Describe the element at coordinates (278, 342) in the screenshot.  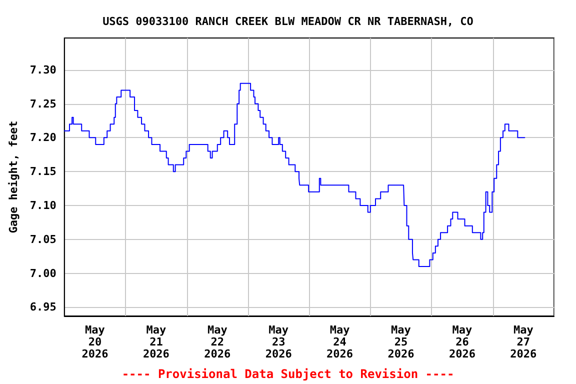
I see `x-tick-label: May 23 2026` at that location.